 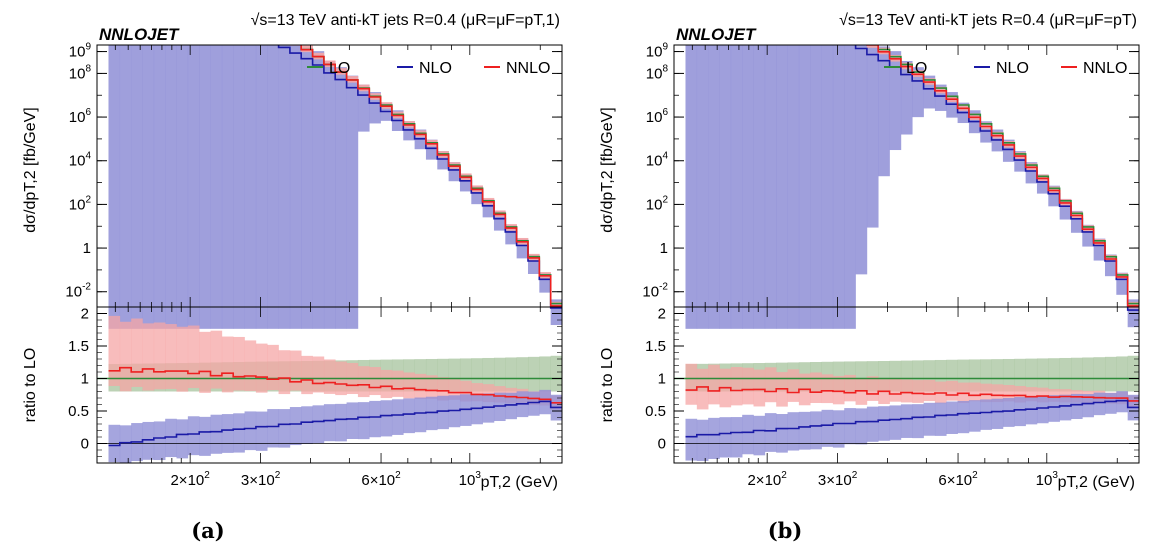 What do you see at coordinates (657, 72) in the screenshot?
I see `top-ytick-label: 10⁸` at bounding box center [657, 72].